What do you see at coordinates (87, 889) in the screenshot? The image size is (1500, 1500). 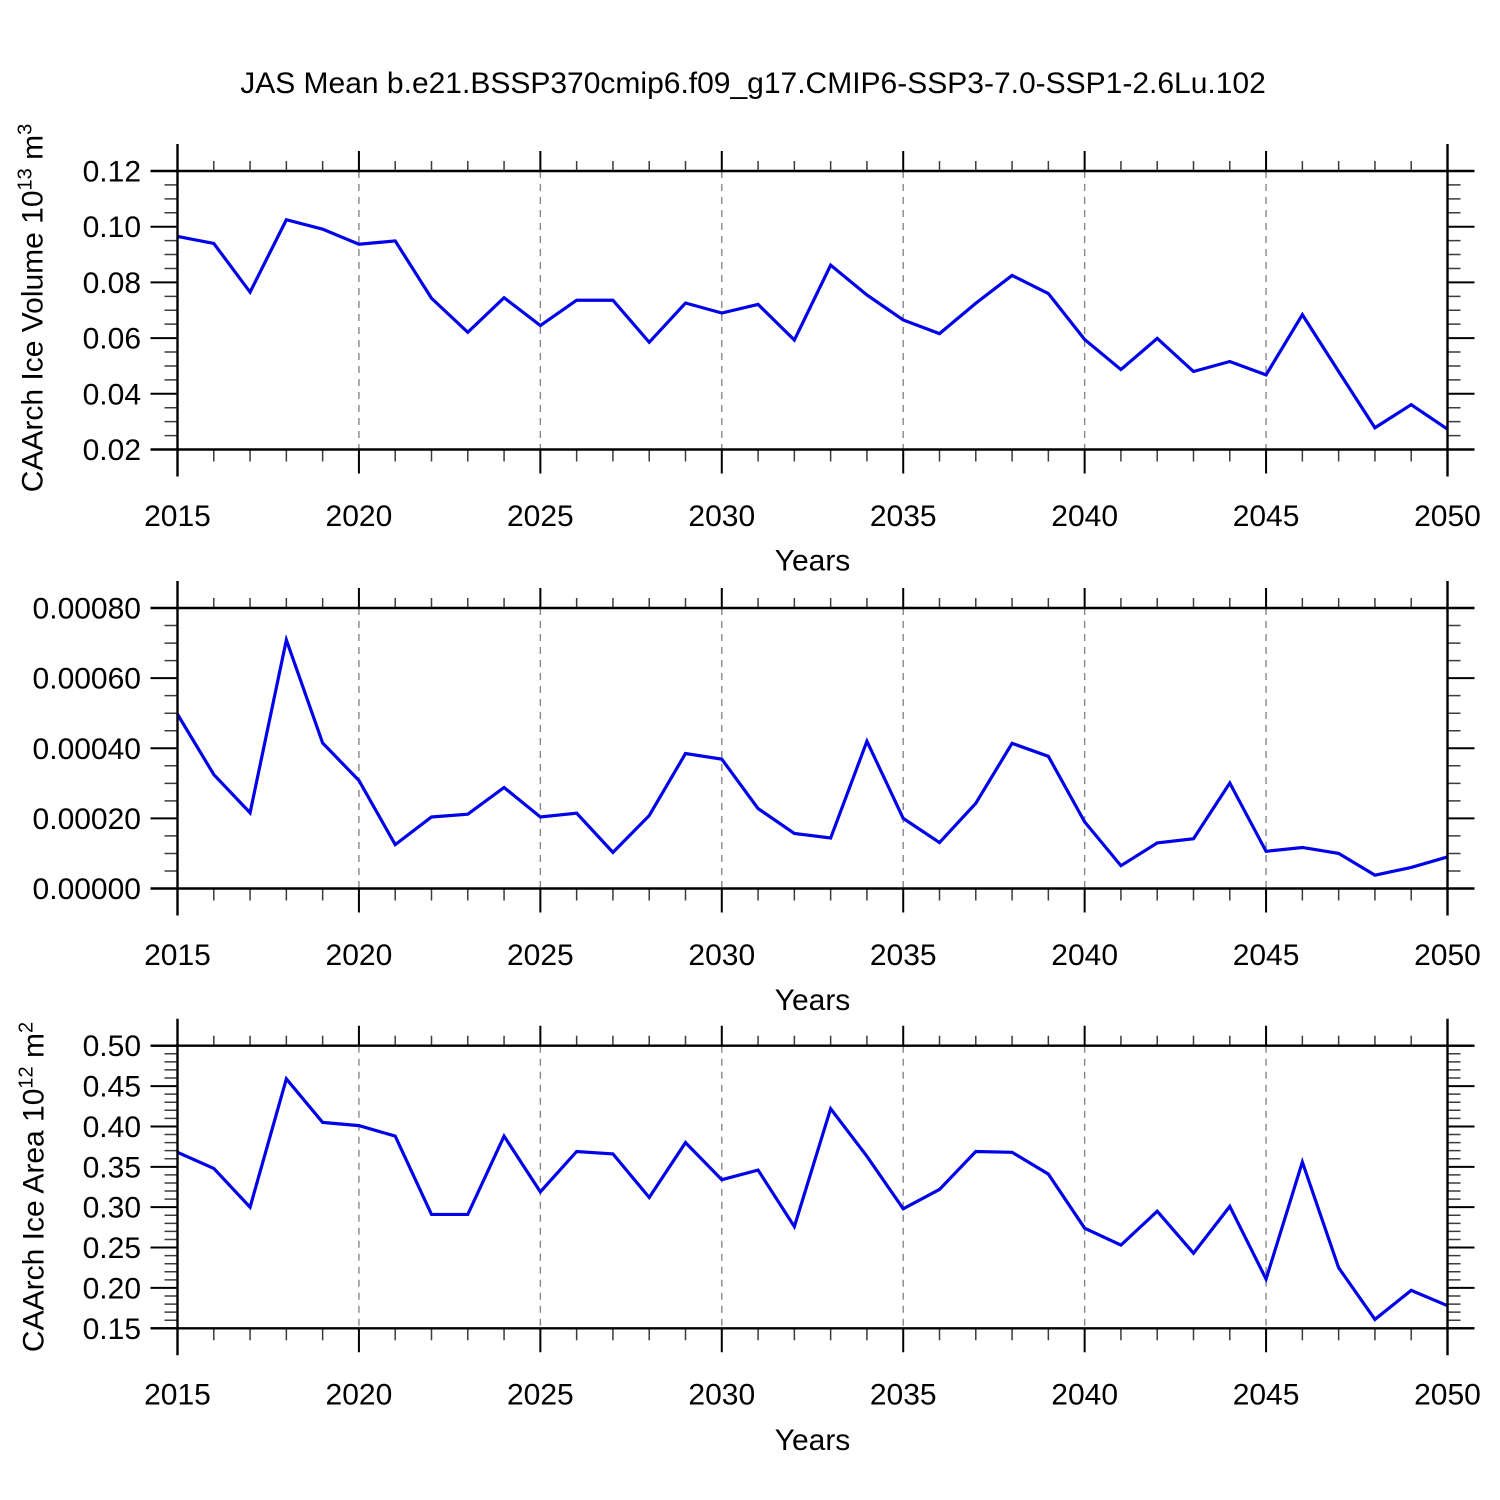 I see `y-tick-label: 0.00000` at bounding box center [87, 889].